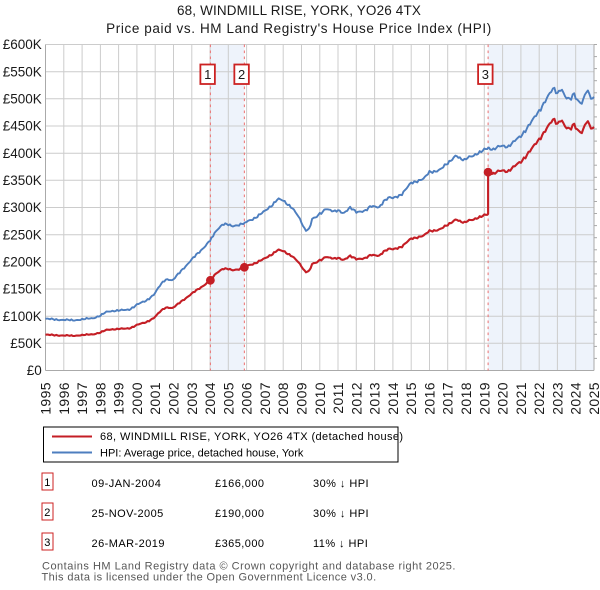 The width and height of the screenshot is (600, 590). What do you see at coordinates (26, 343) in the screenshot?
I see `svg-text: £50K` at bounding box center [26, 343].